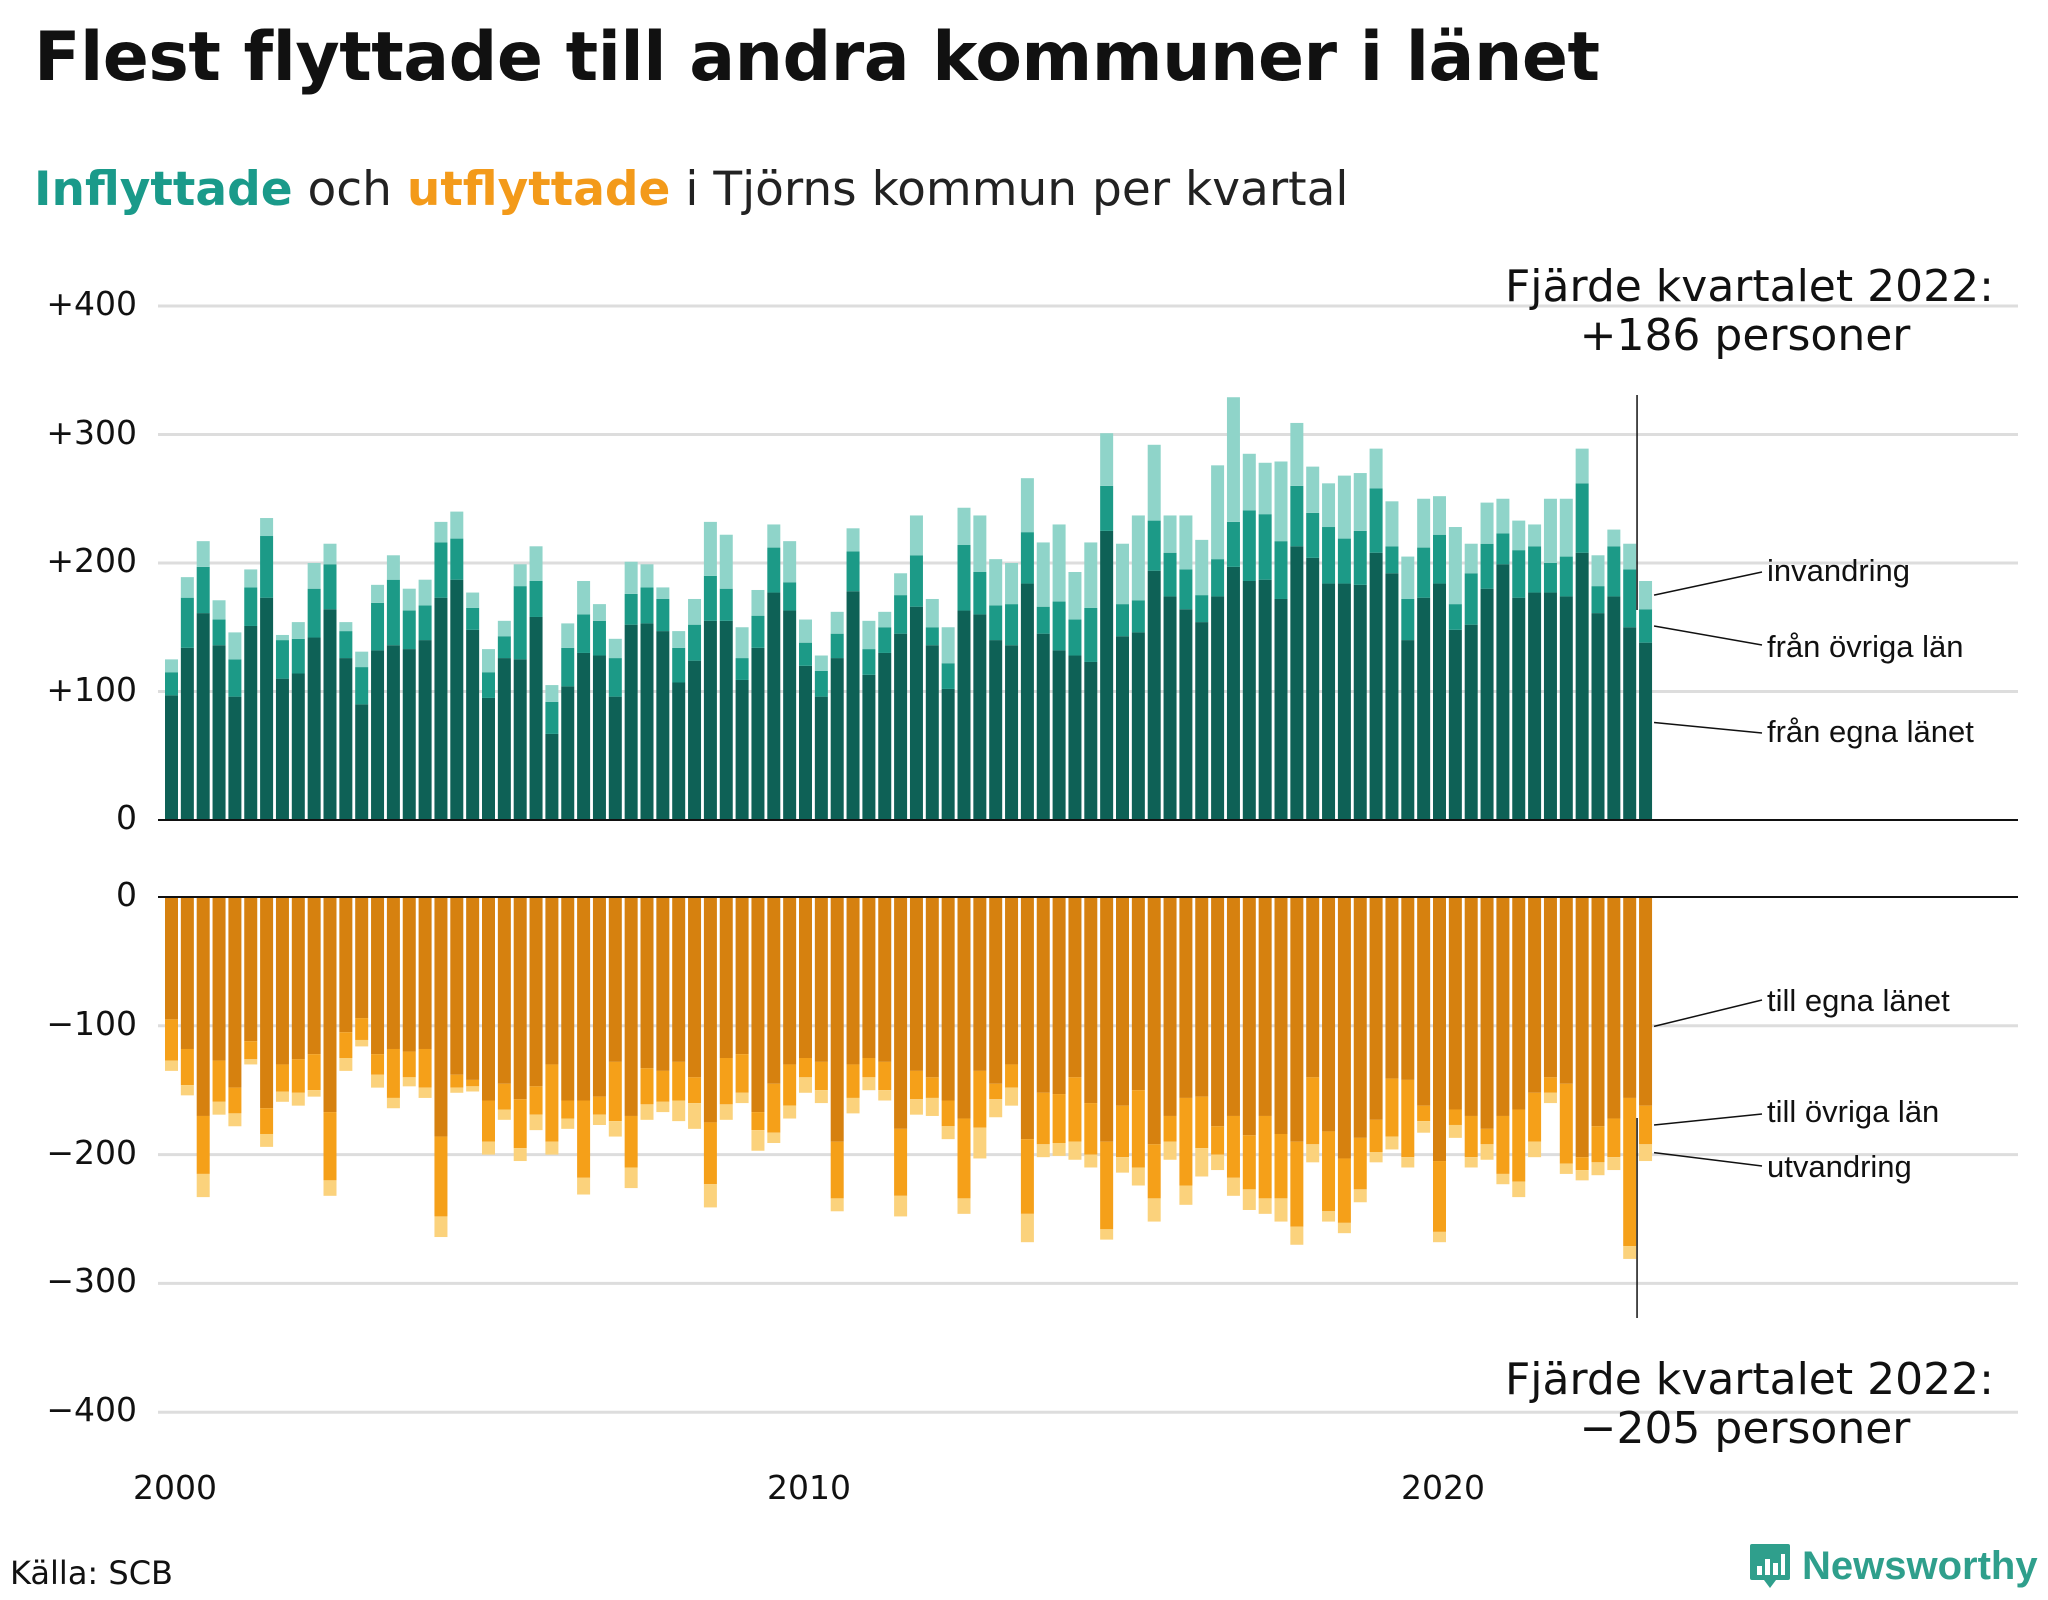  Describe the element at coordinates (91, 432) in the screenshot. I see `y-tick-label: +300` at that location.